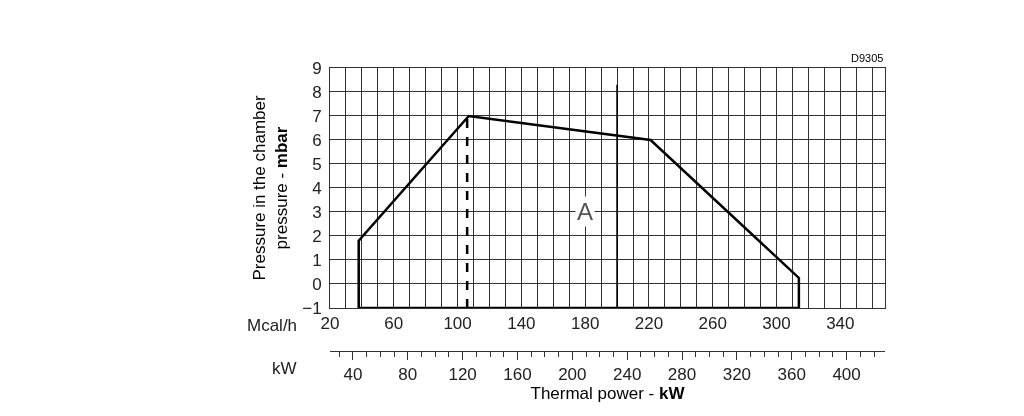  I want to click on x2-axis-title: Thermal power - kW, so click(608, 394).